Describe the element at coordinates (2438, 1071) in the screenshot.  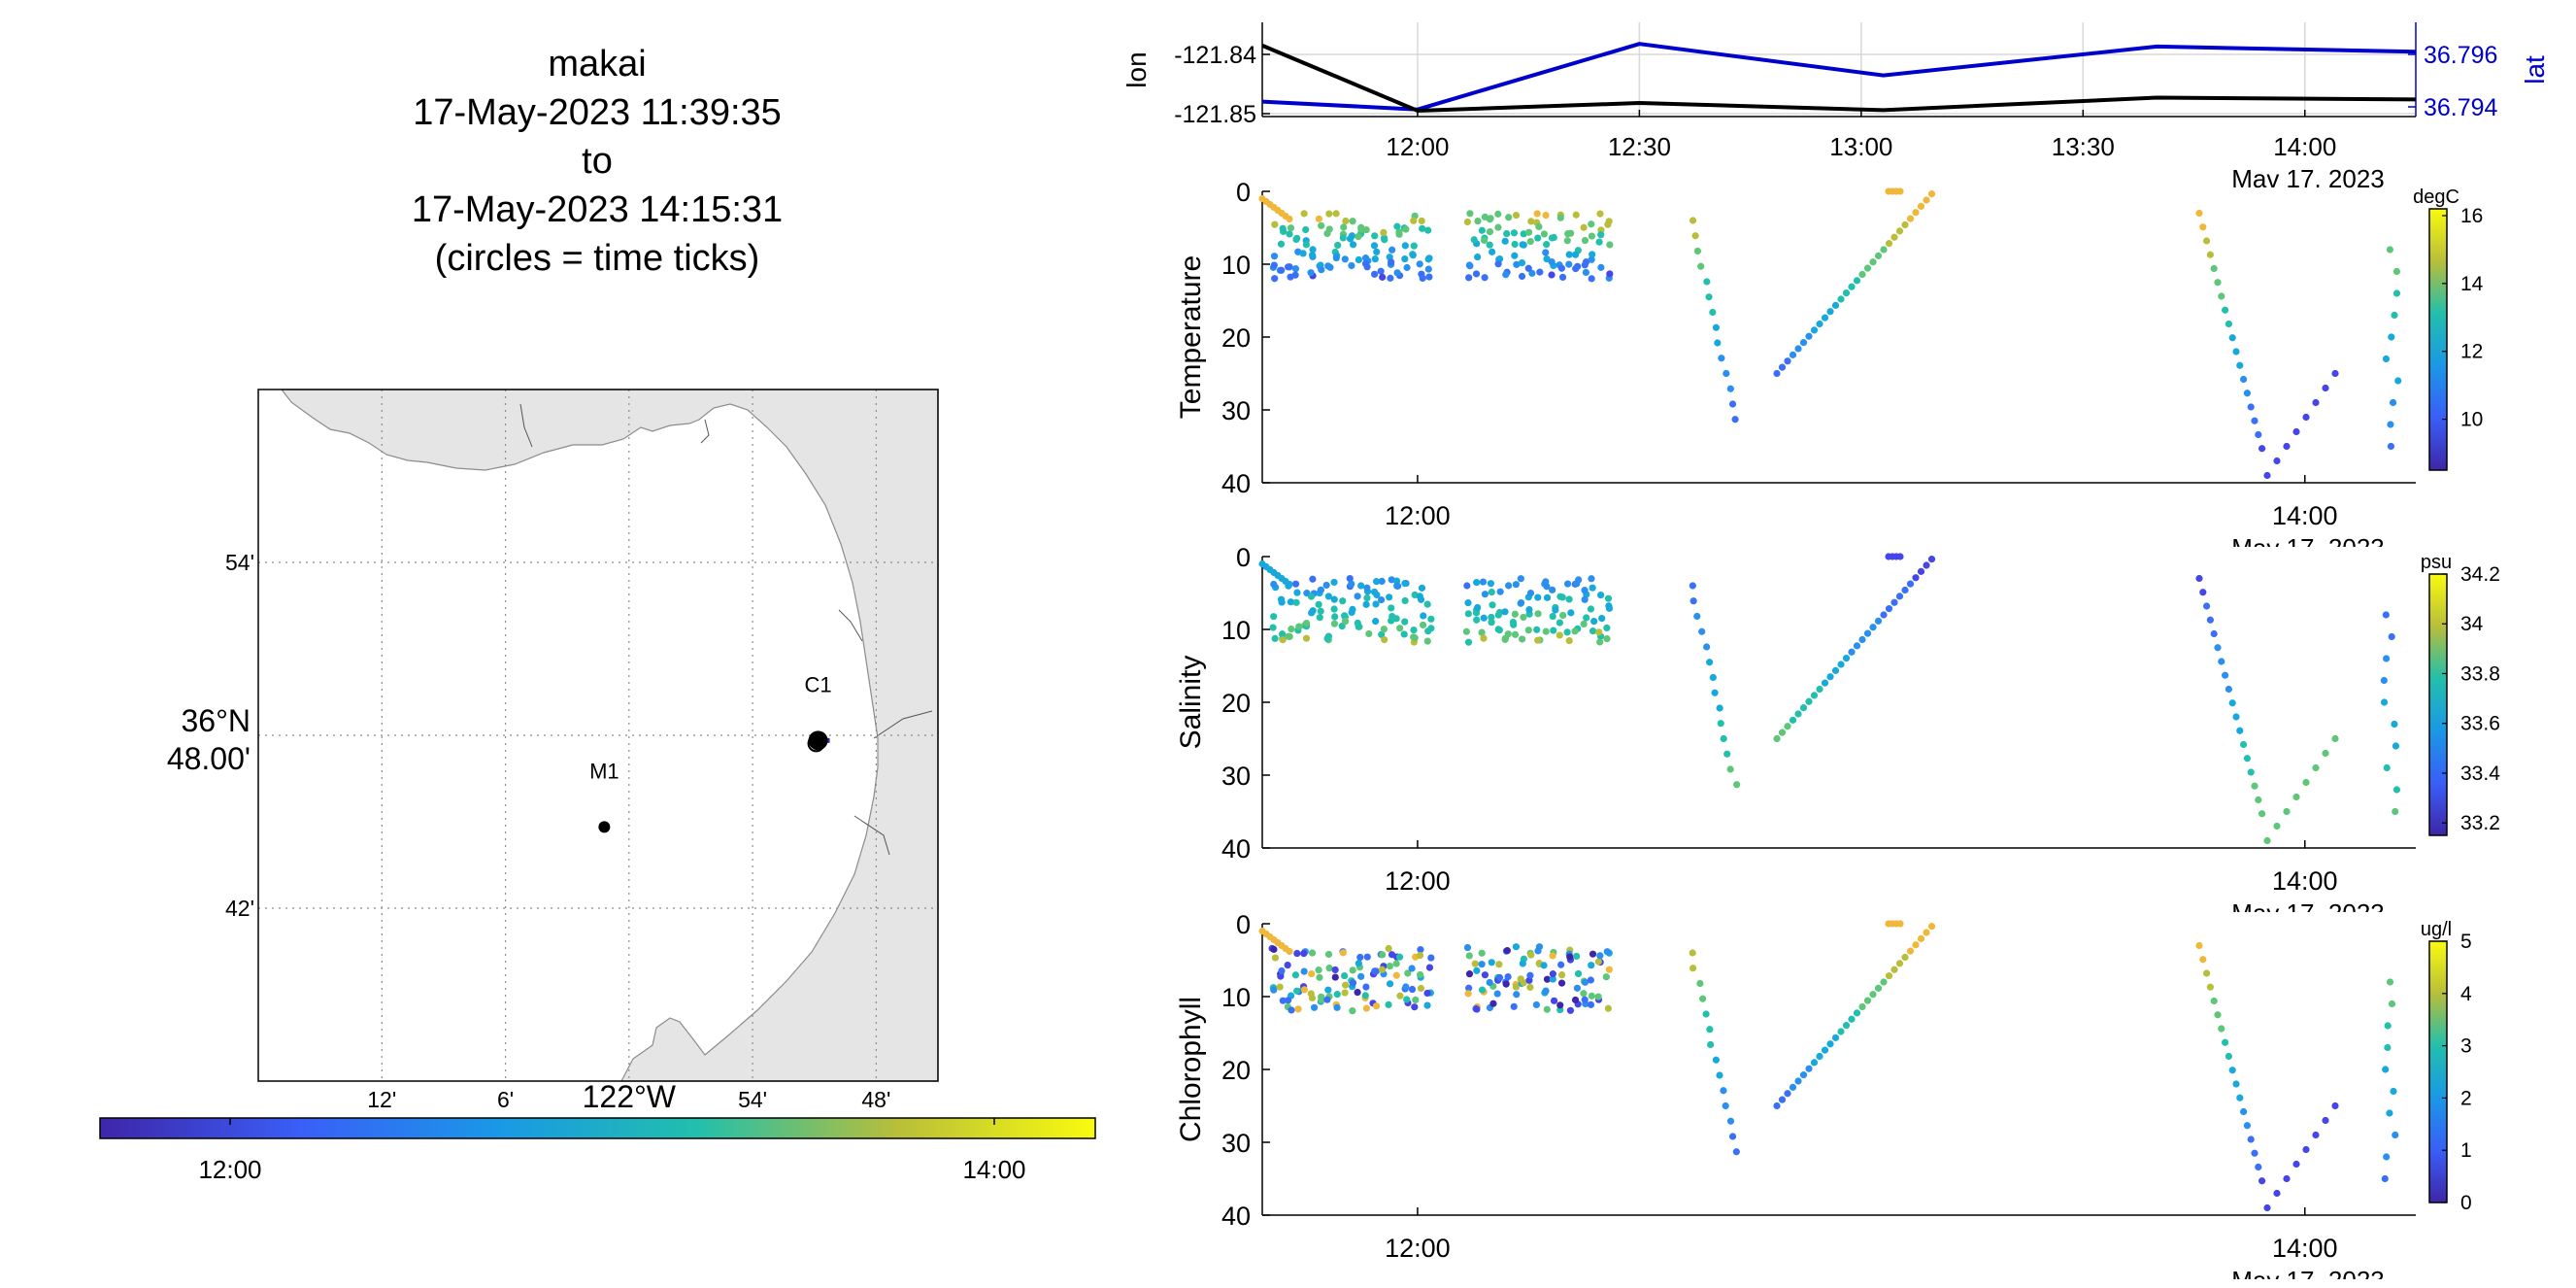
I see `colorbar` at that location.